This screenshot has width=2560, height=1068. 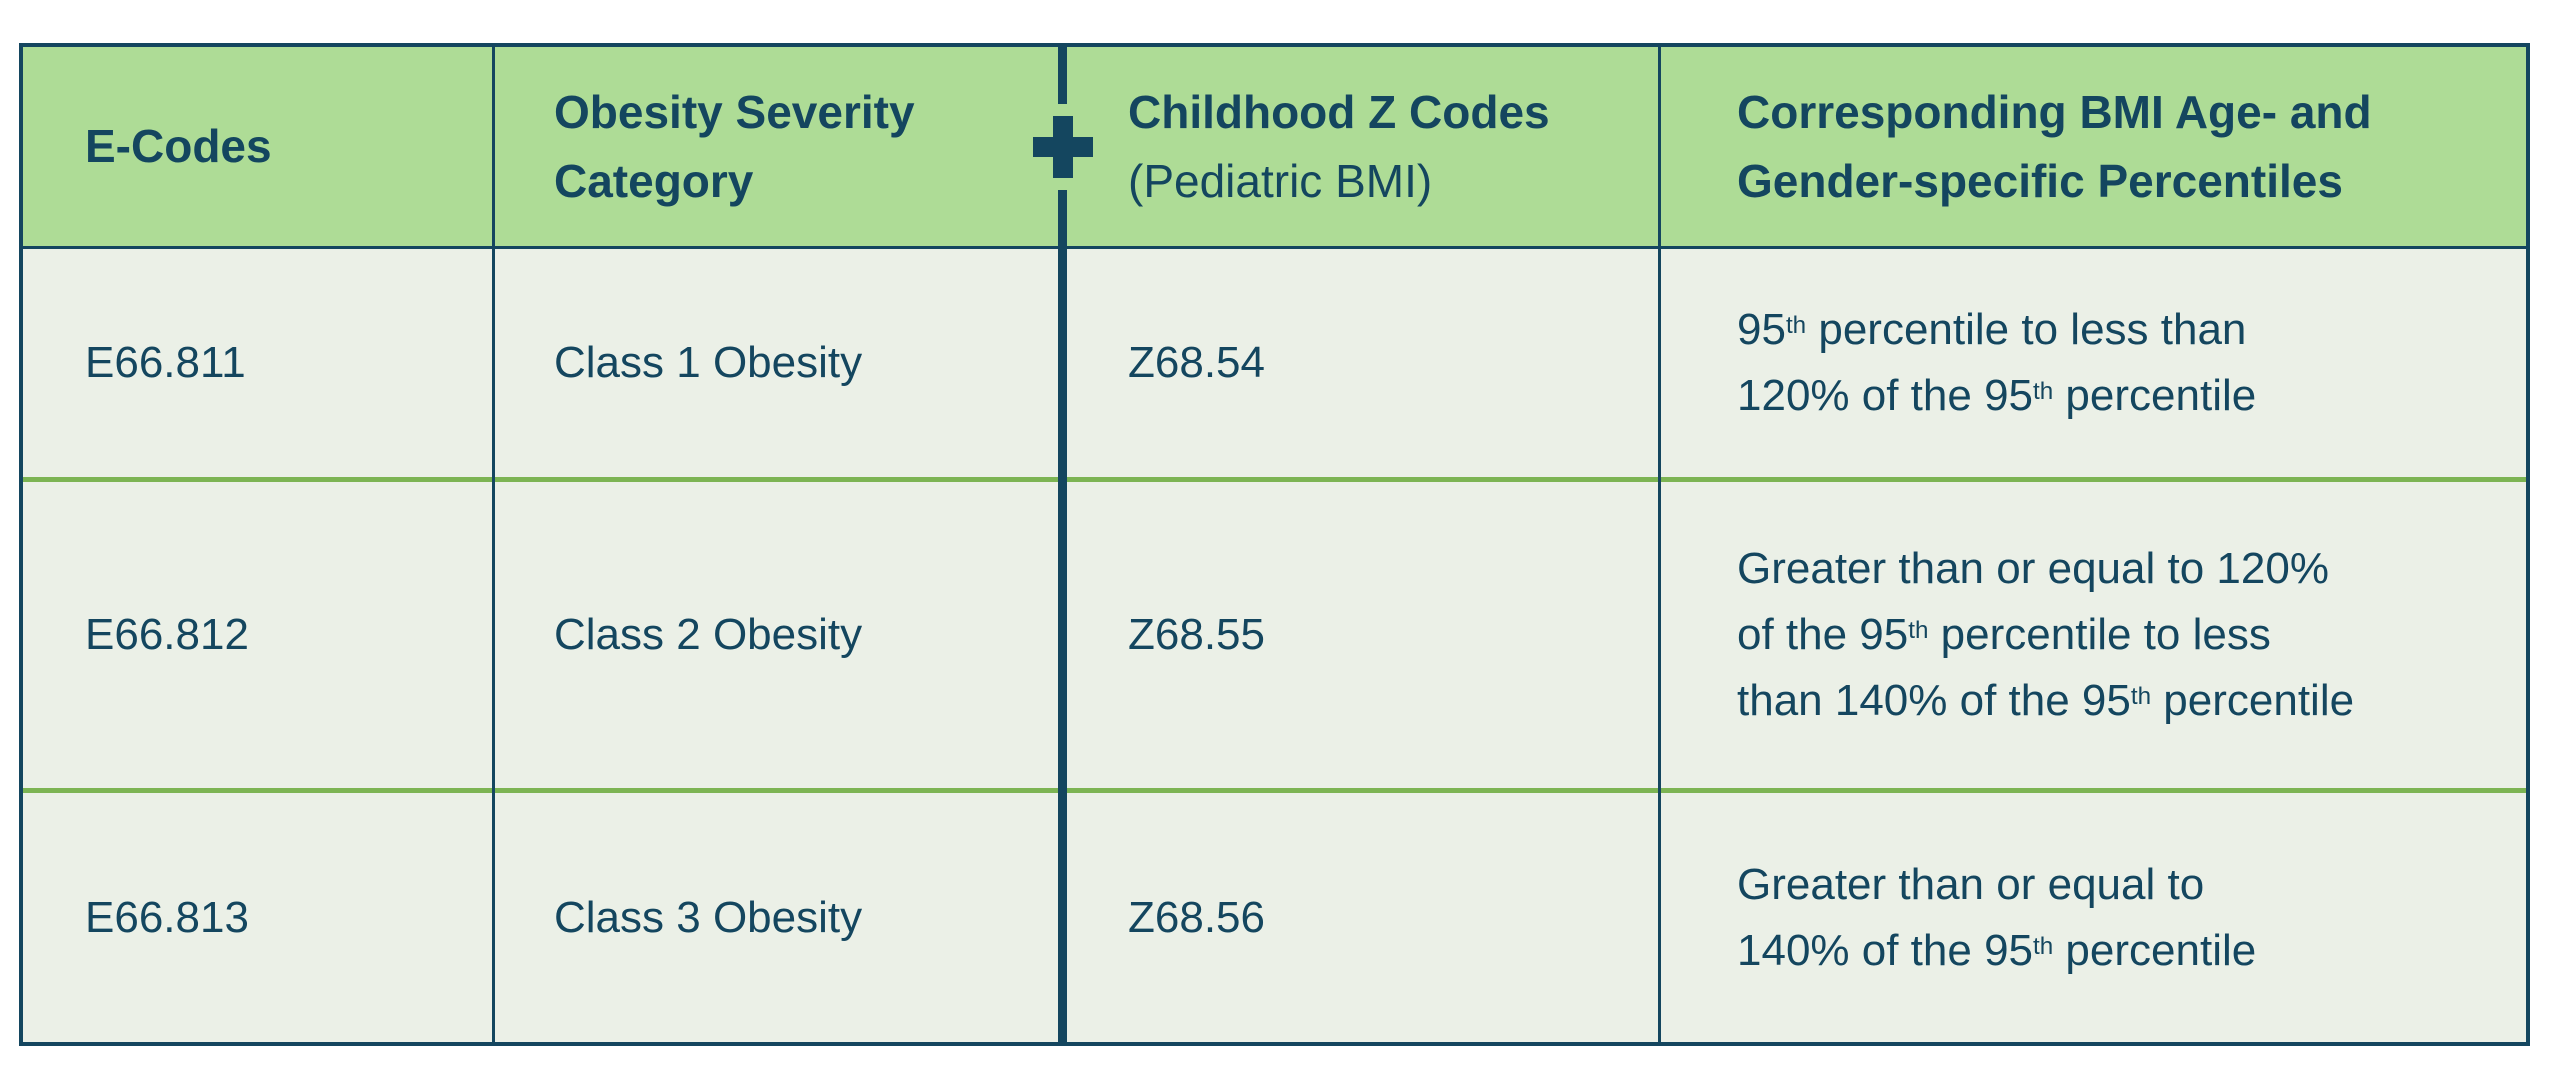 What do you see at coordinates (258, 637) in the screenshot?
I see `e-code-cell: E66.812` at bounding box center [258, 637].